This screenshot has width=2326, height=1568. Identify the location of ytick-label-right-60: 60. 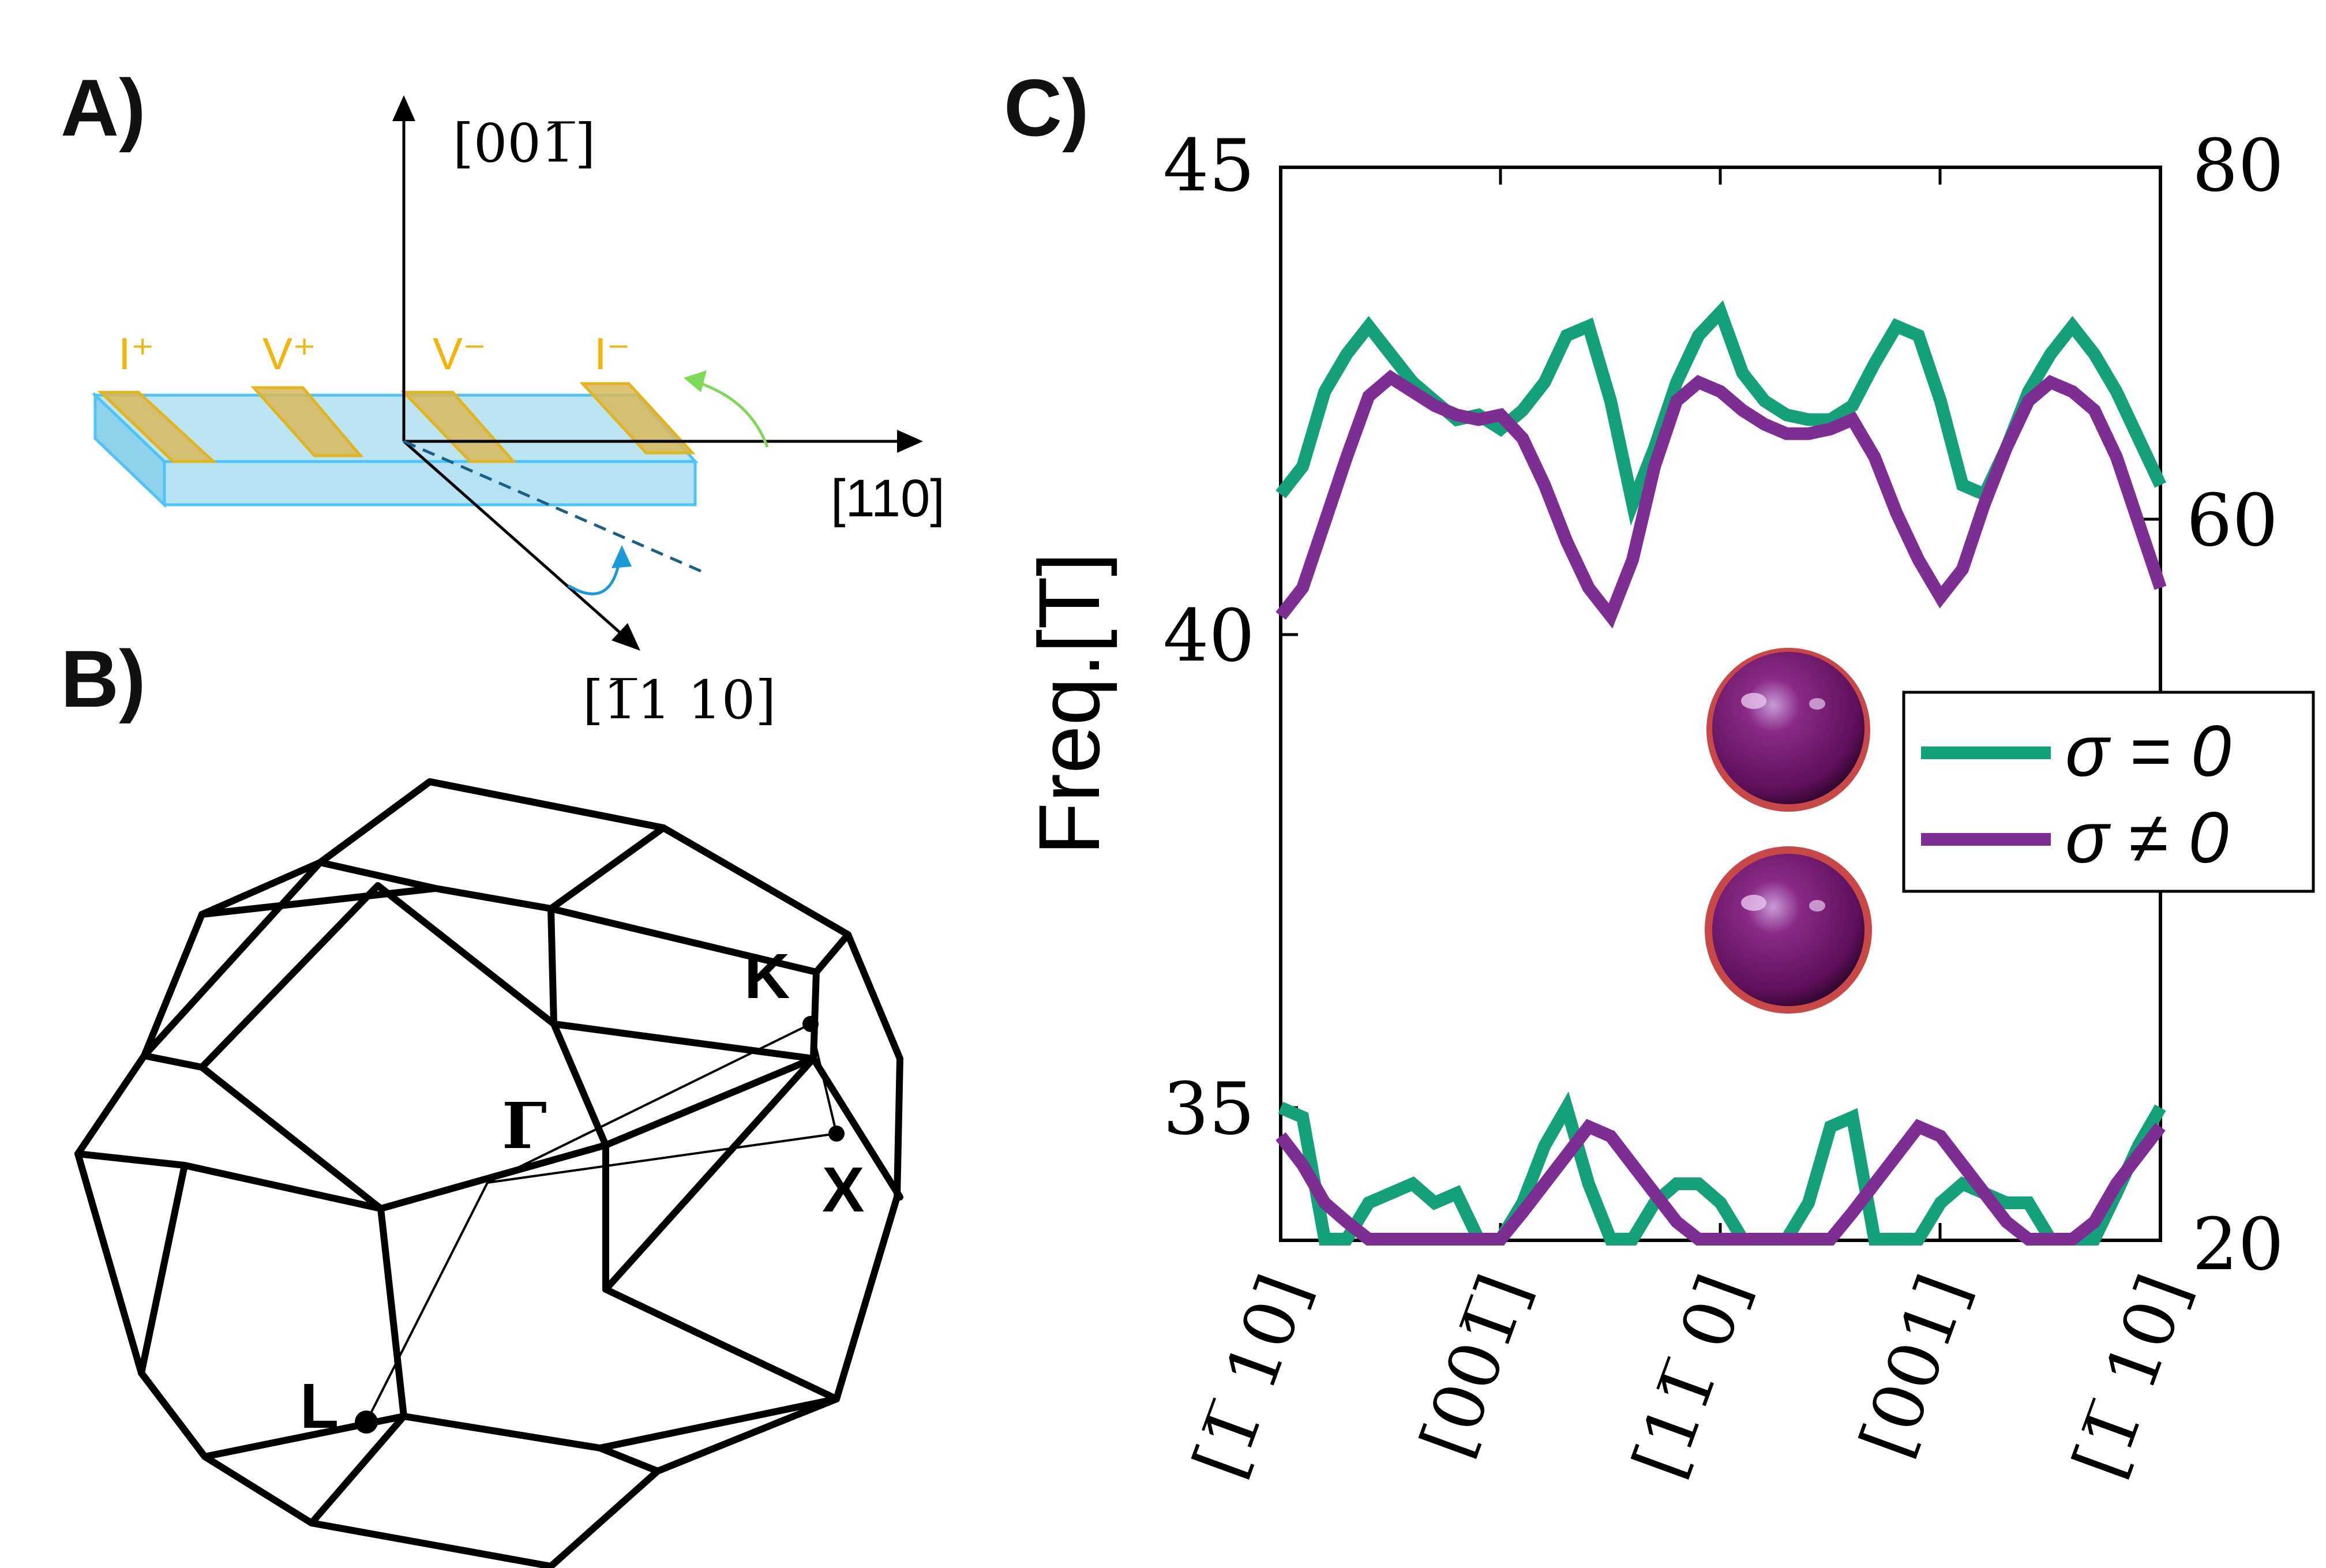
(2232, 520).